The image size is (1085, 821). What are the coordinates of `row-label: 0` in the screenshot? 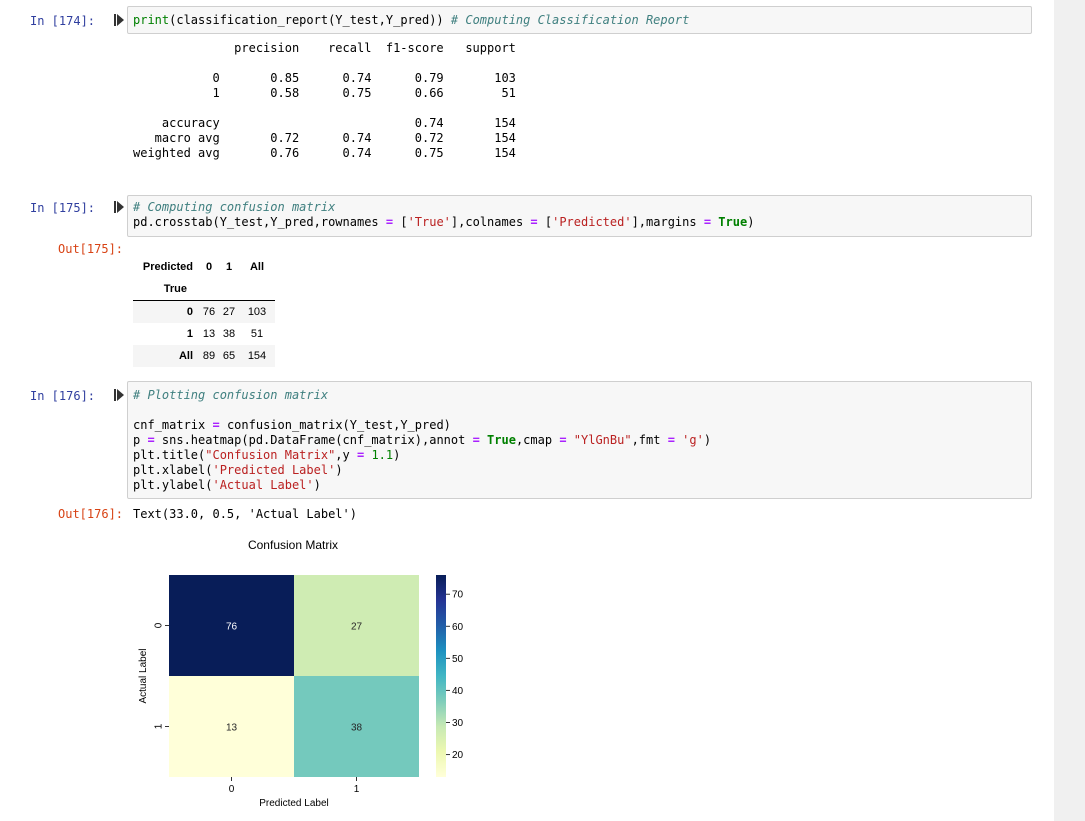 It's located at (189, 312).